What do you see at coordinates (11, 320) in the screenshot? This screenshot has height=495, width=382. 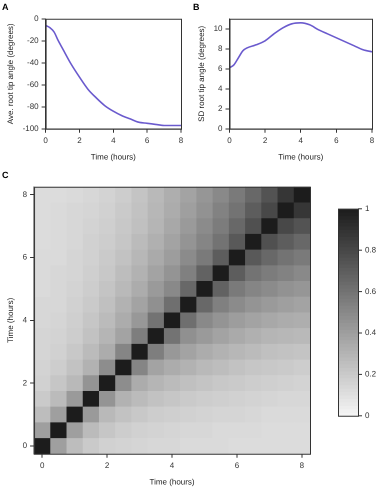 I see `y-axis-title: Time (hours)` at bounding box center [11, 320].